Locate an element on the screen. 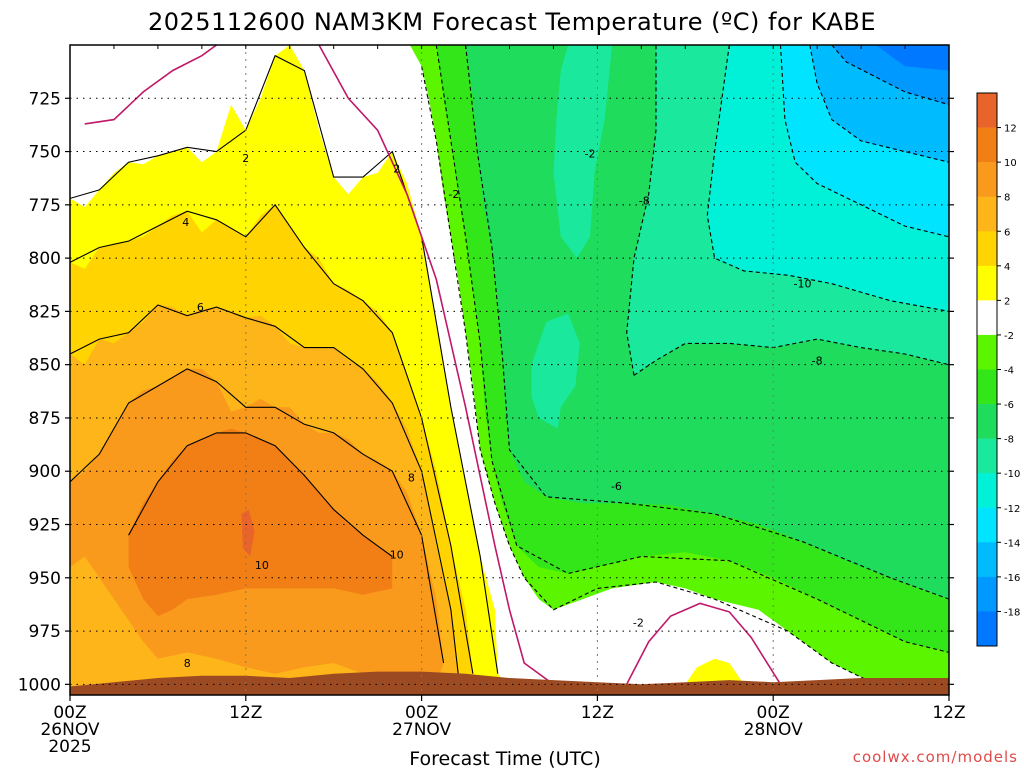 The width and height of the screenshot is (1024, 768). contour-label: -6 is located at coordinates (616, 486).